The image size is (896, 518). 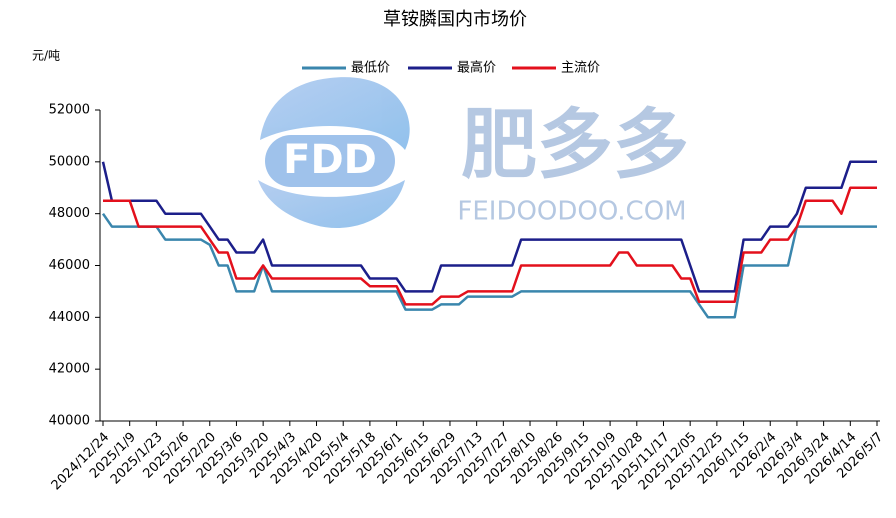 What do you see at coordinates (575, 144) in the screenshot?
I see `watermark-name: 肥多多` at bounding box center [575, 144].